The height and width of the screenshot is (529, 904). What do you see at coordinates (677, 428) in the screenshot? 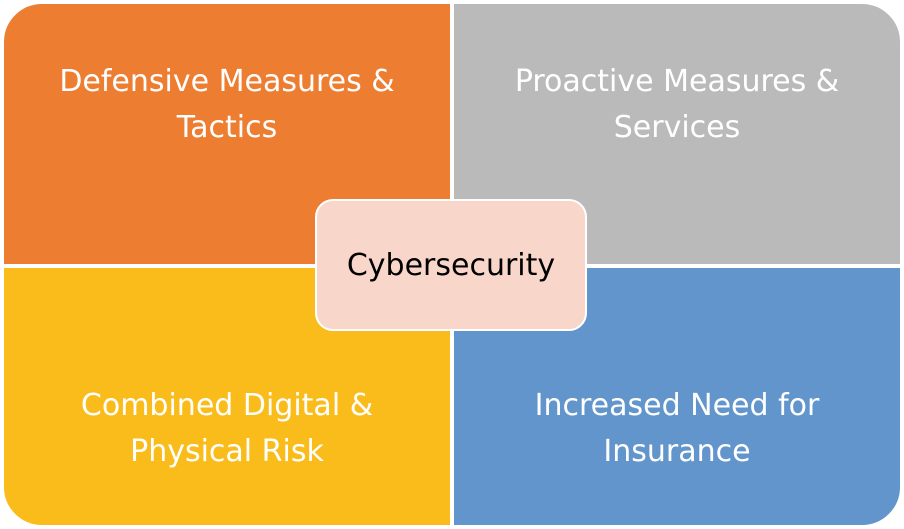
I see `quadrant-label: Increased Need for Insurance` at bounding box center [677, 428].